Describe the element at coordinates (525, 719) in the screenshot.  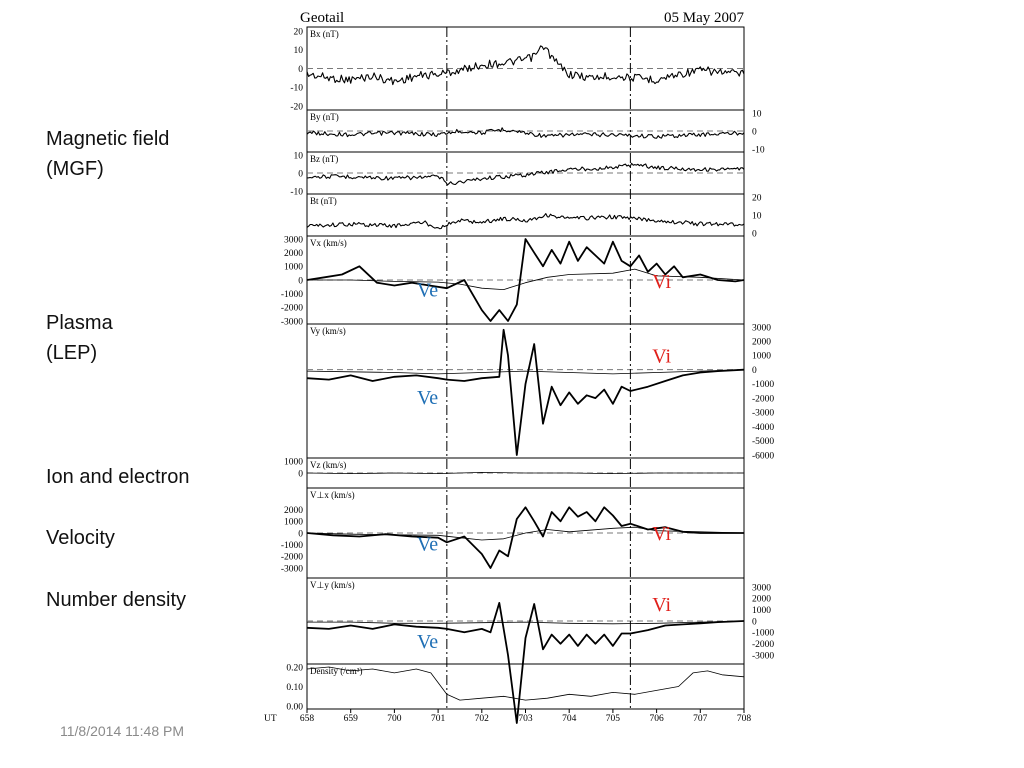
I see `x-tick-label: 703` at that location.